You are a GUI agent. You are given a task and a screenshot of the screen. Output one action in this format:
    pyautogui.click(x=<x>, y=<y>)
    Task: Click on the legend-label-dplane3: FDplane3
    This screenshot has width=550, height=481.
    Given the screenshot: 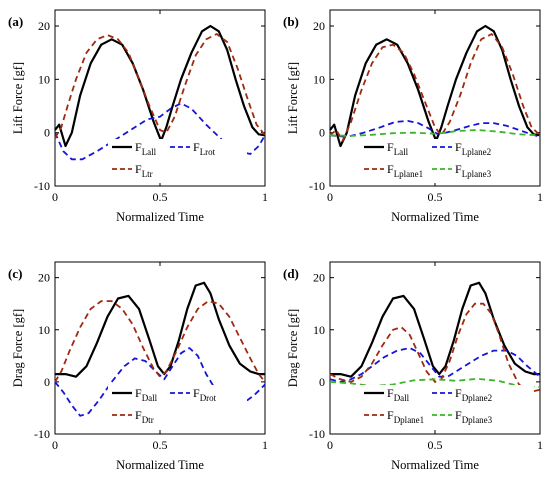 What is the action you would take?
    pyautogui.click(x=474, y=416)
    